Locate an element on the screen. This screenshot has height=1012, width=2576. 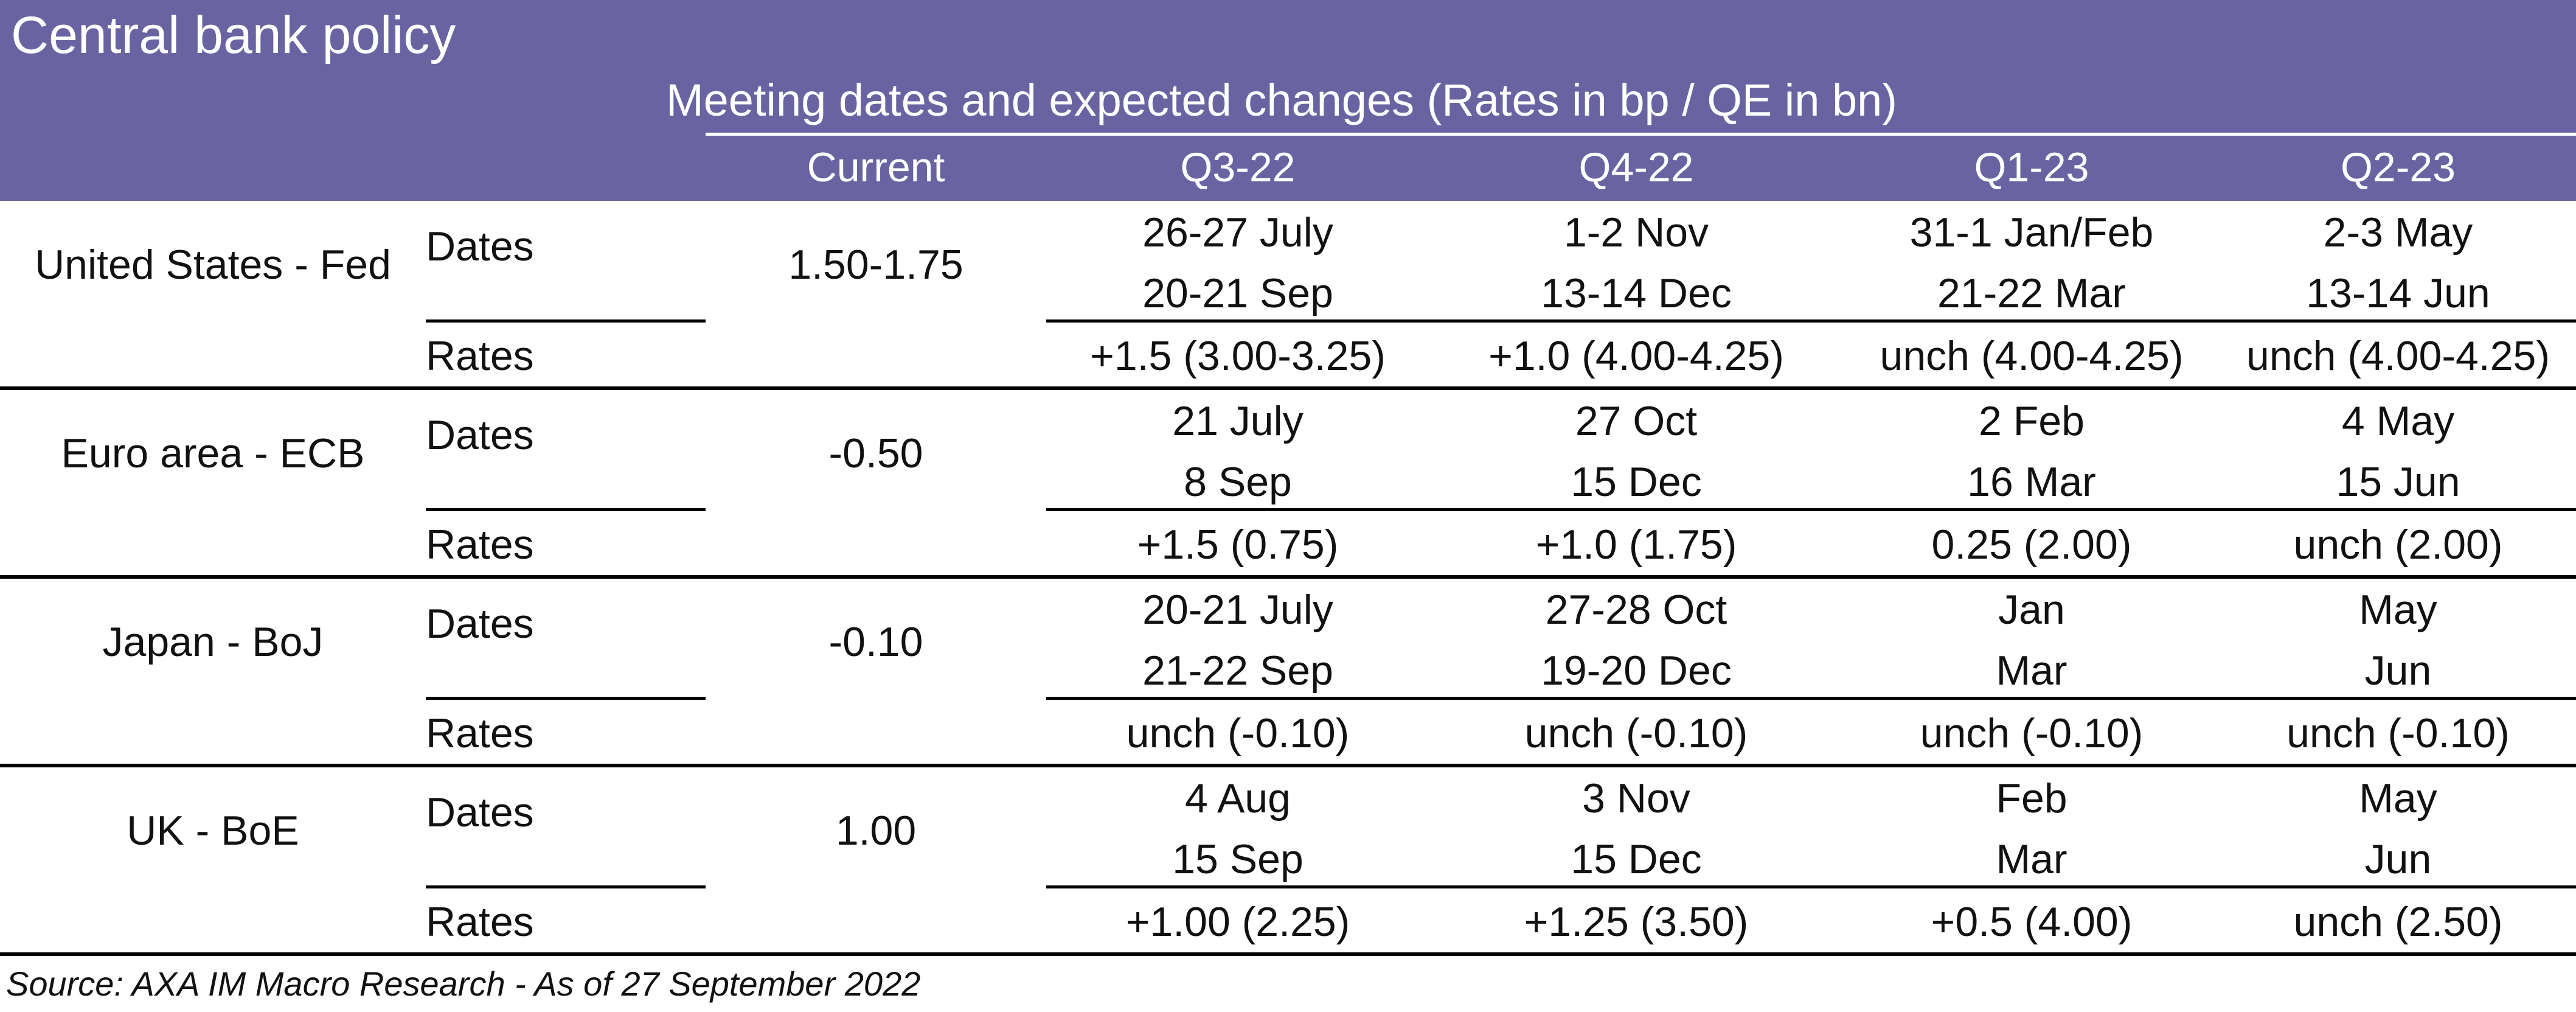
rate-expectation: +1.25 (3.50) is located at coordinates (1636, 922).